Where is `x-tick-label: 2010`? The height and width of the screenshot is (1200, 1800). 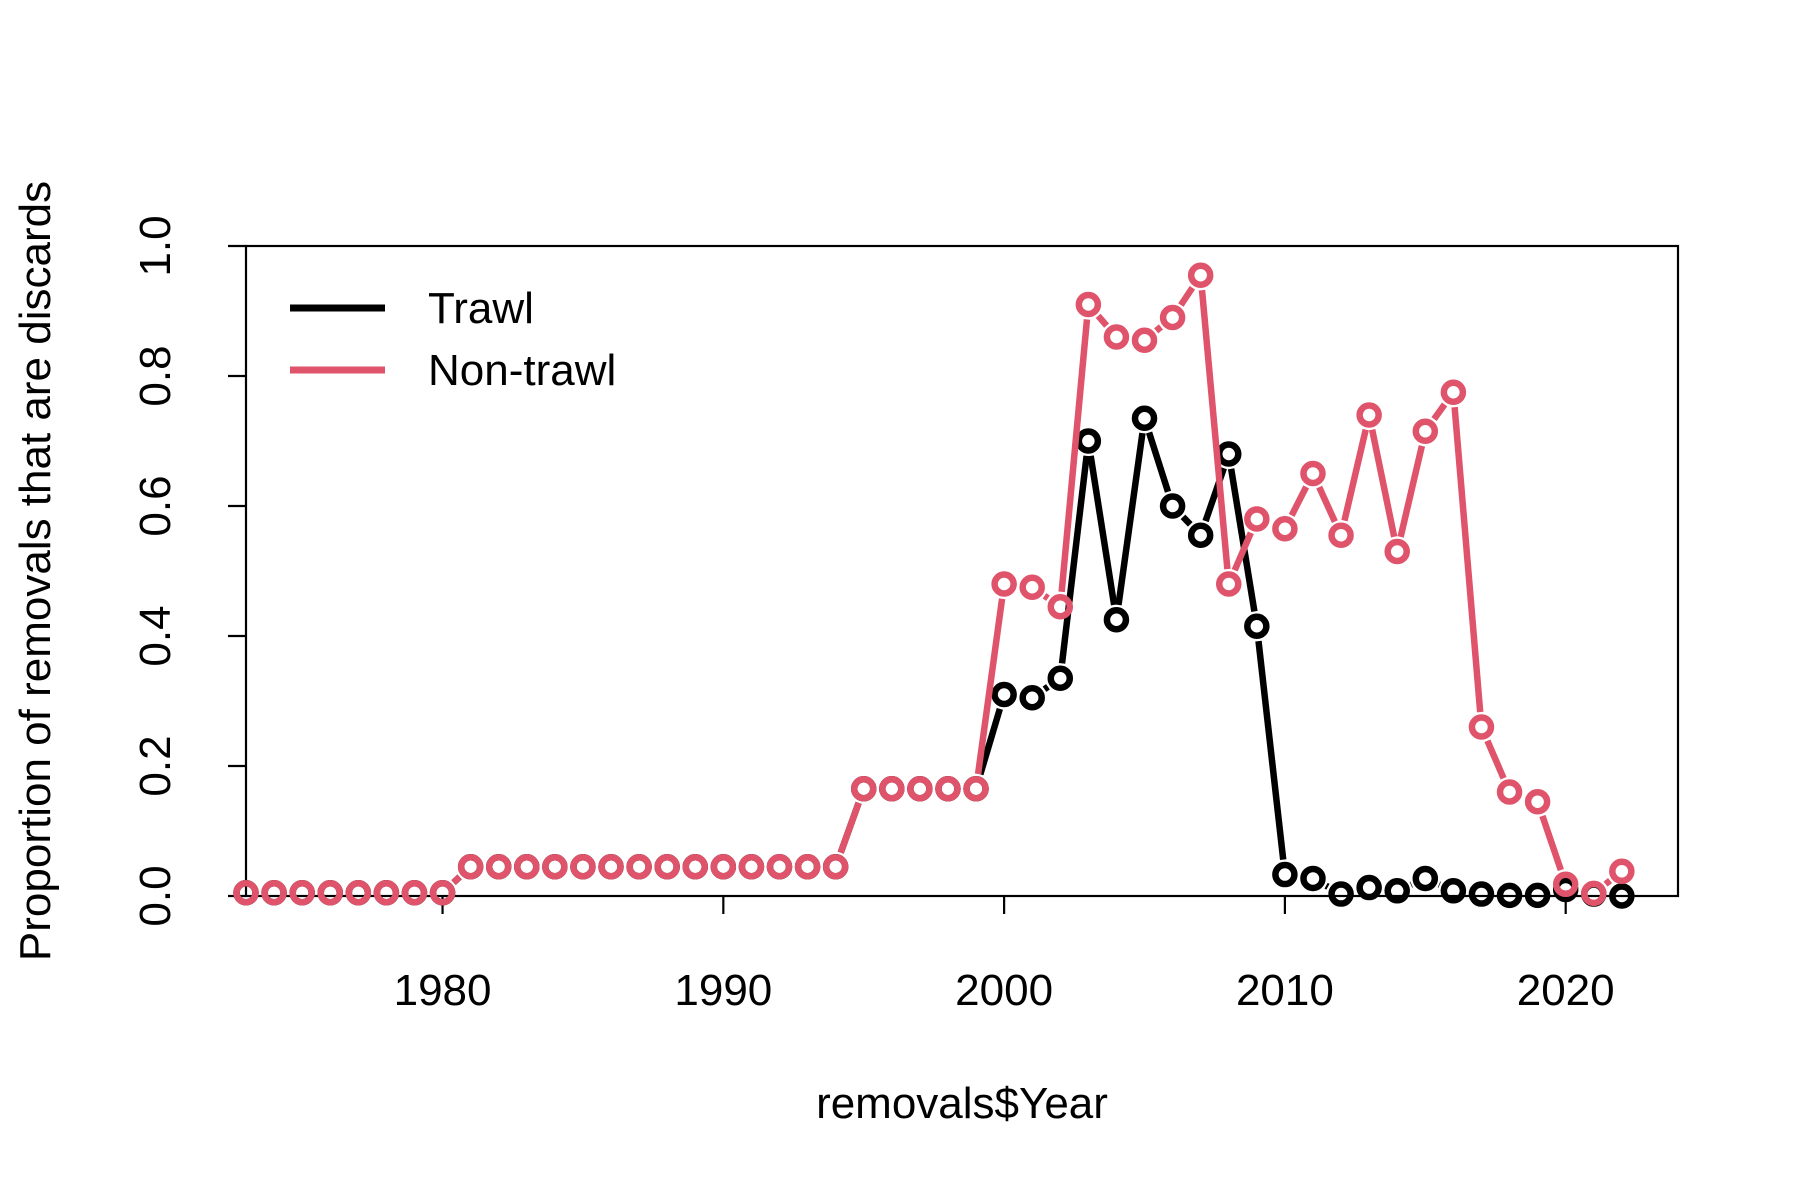 x-tick-label: 2010 is located at coordinates (1285, 990).